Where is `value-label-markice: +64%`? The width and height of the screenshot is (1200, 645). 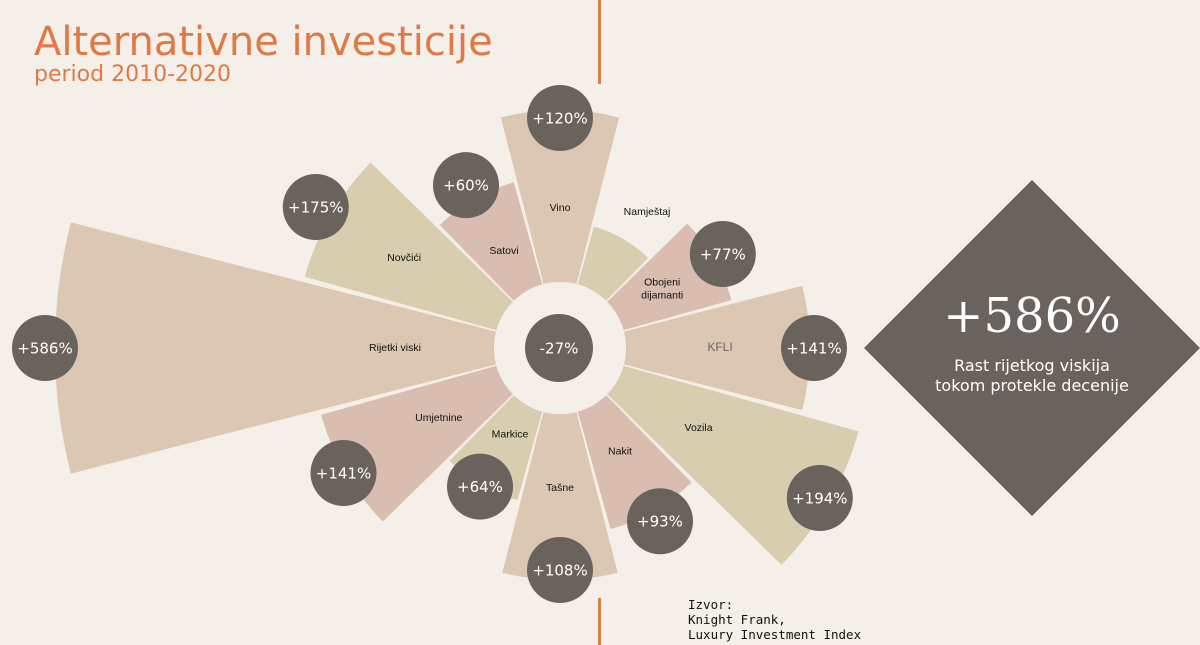
value-label-markice: +64% is located at coordinates (480, 487).